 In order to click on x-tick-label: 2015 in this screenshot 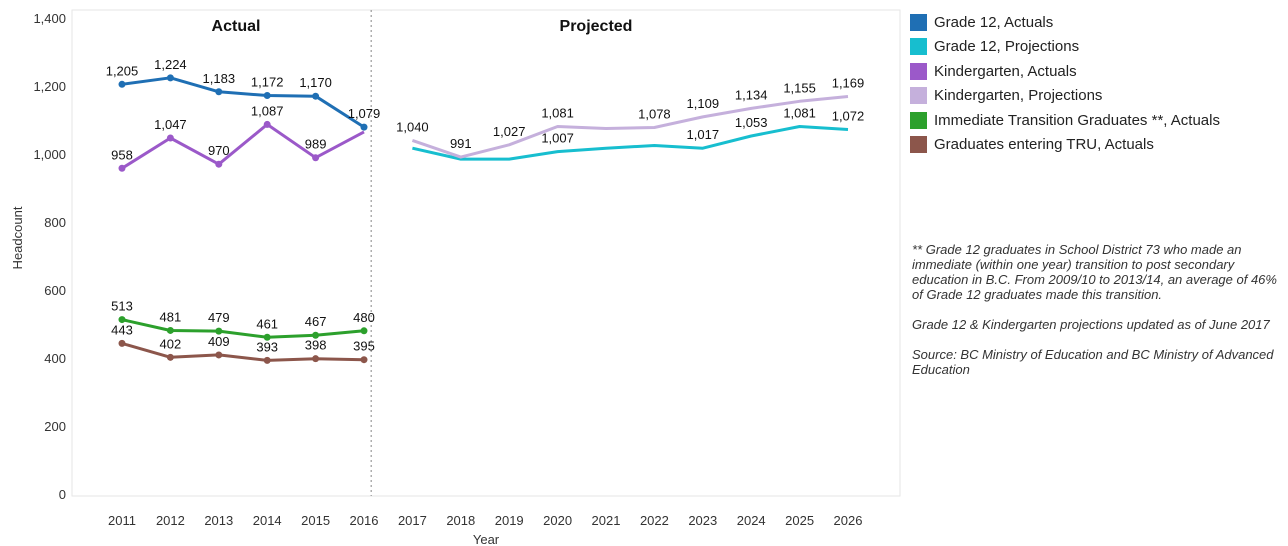, I will do `click(315, 520)`.